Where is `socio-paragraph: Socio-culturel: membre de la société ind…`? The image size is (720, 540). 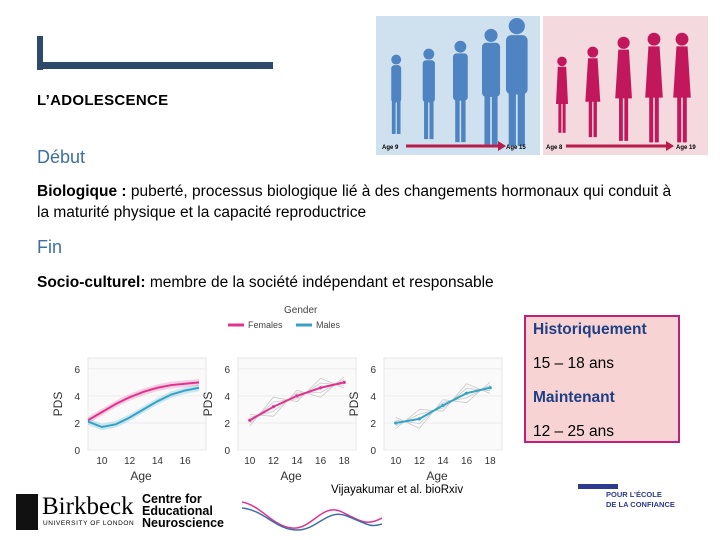 socio-paragraph: Socio-culturel: membre de la société ind… is located at coordinates (357, 282).